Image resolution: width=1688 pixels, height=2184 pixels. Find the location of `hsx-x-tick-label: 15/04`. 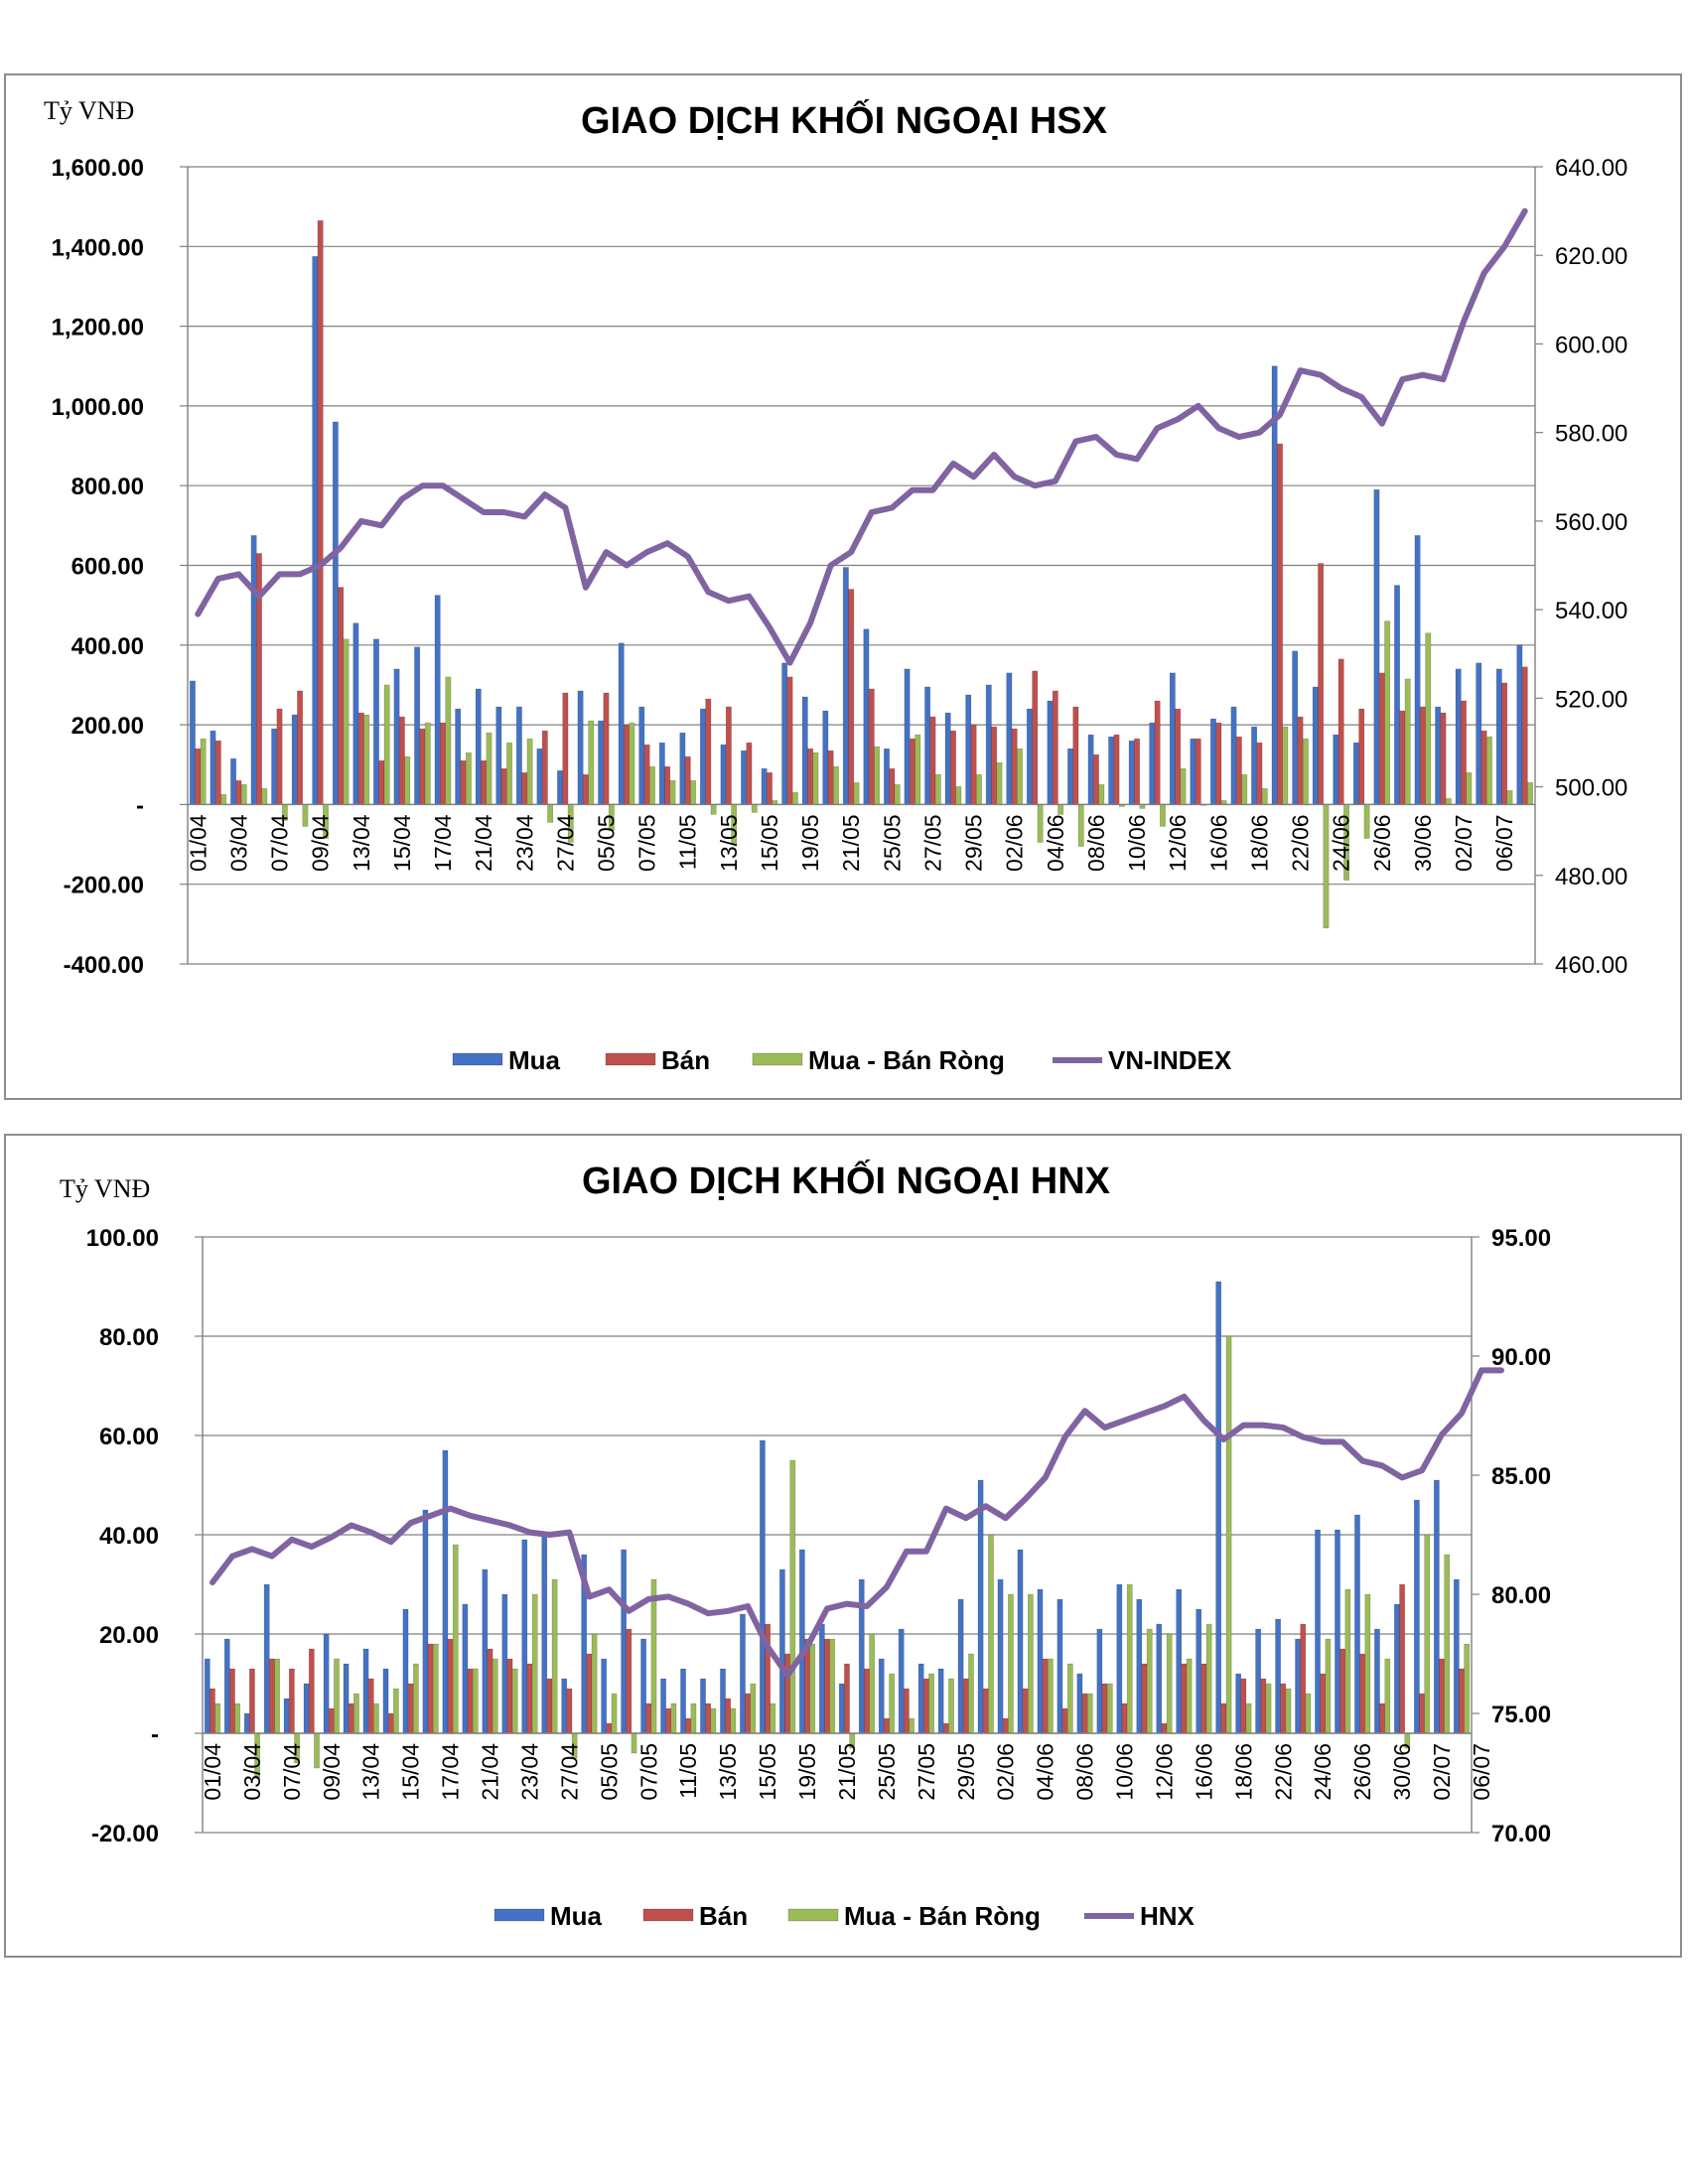

hsx-x-tick-label: 15/04 is located at coordinates (402, 843).